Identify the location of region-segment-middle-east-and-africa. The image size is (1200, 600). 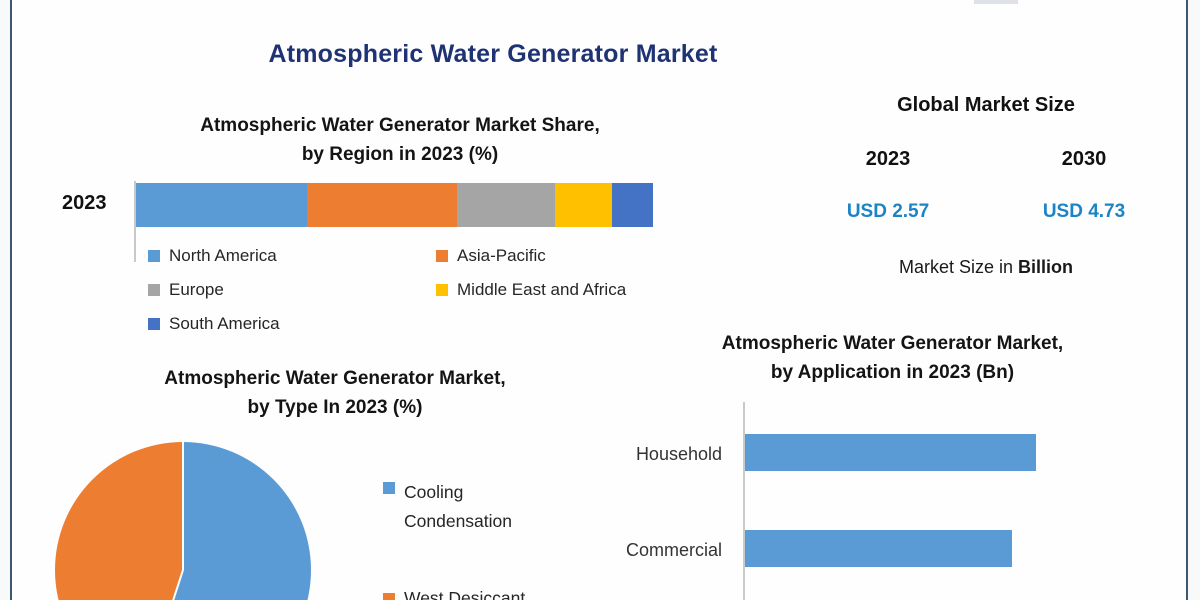
(583, 205).